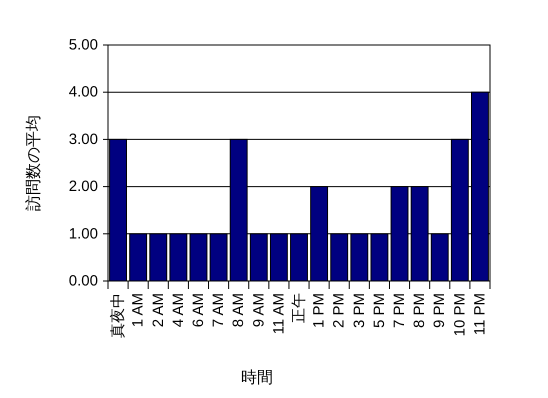 This screenshot has width=548, height=398. Describe the element at coordinates (459, 314) in the screenshot. I see `x-tick-label: 10 PM` at that location.